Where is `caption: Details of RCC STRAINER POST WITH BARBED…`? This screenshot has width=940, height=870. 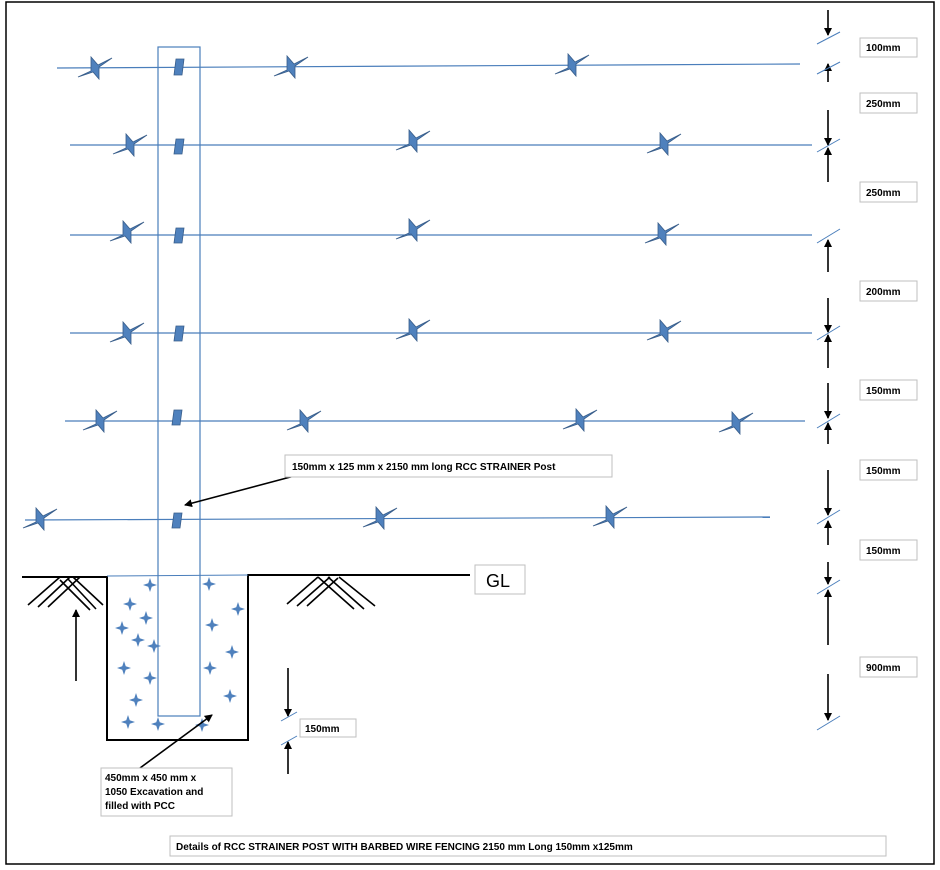
caption: Details of RCC STRAINER POST WITH BARBED… is located at coordinates (404, 847).